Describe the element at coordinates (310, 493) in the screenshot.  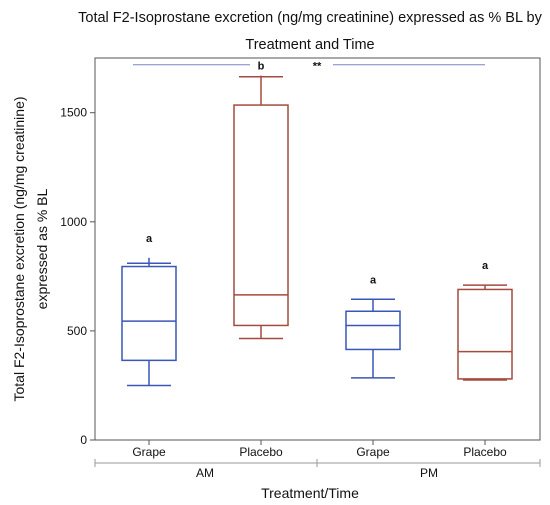
I see `x-axis-label: Treatment/Time` at that location.